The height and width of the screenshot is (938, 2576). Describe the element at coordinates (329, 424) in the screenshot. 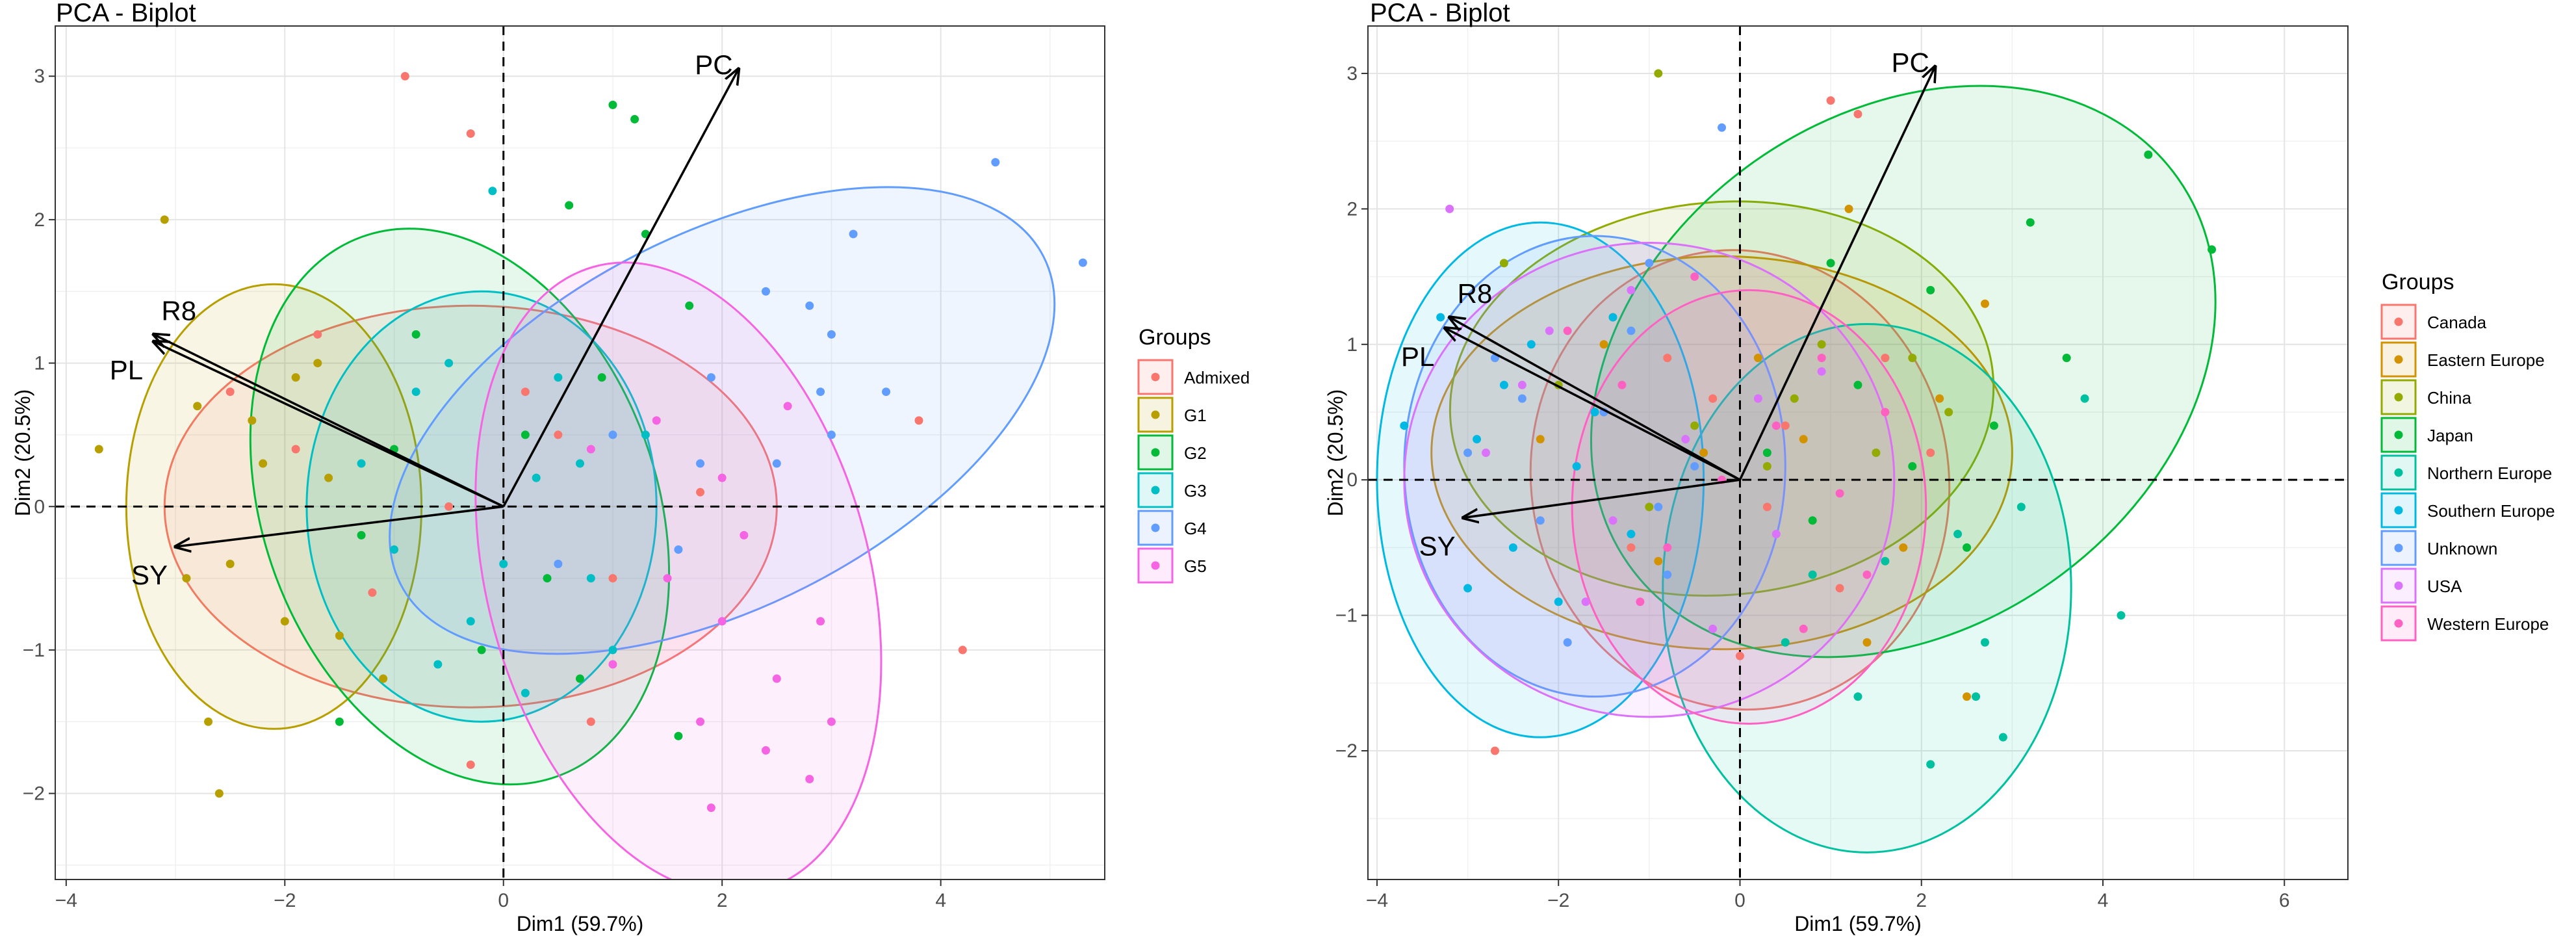

I see `loading-arrow-pl` at that location.